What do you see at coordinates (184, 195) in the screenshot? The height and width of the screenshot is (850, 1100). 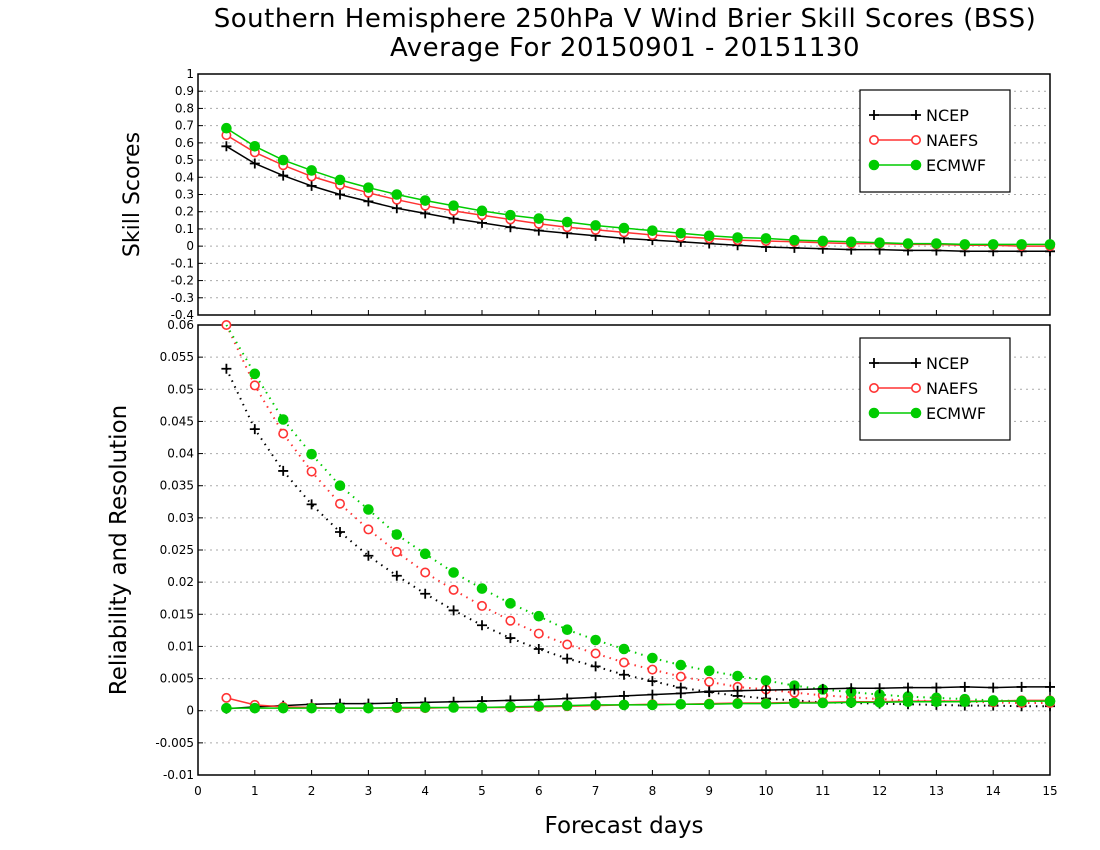 I see `y-tick-label: 0.3` at bounding box center [184, 195].